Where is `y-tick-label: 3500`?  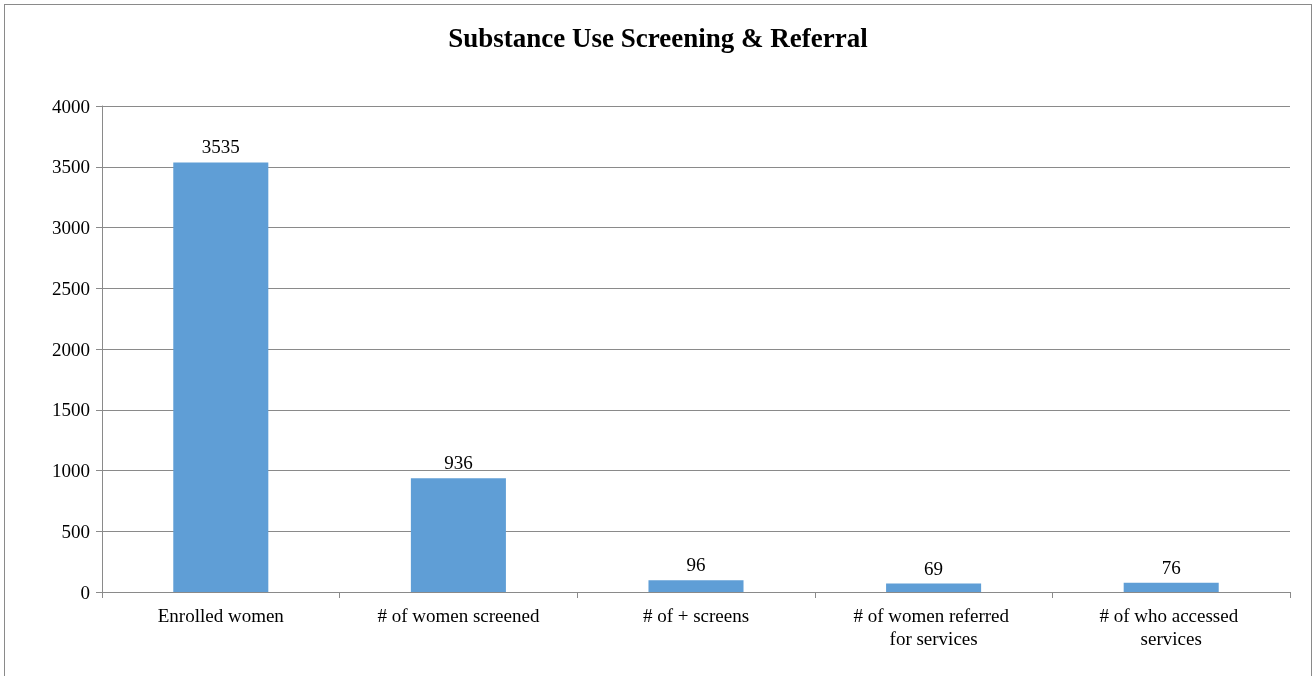 y-tick-label: 3500 is located at coordinates (71, 167).